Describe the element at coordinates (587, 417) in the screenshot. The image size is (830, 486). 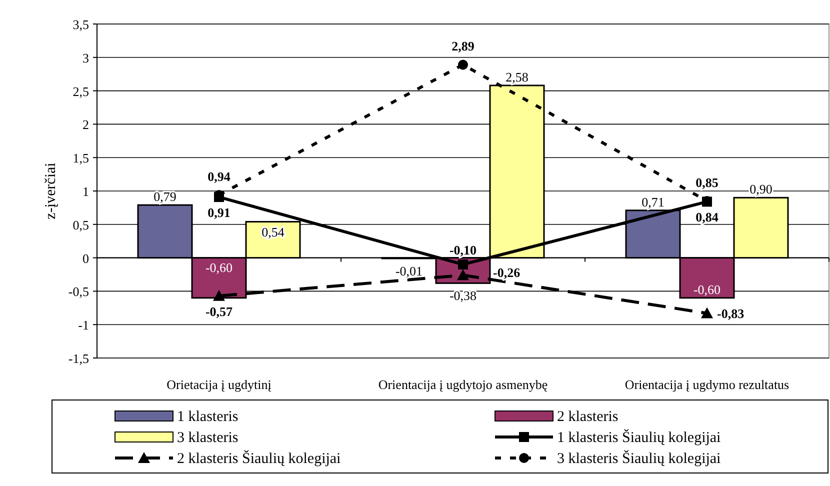
I see `legend-label: 2 klasteris` at that location.